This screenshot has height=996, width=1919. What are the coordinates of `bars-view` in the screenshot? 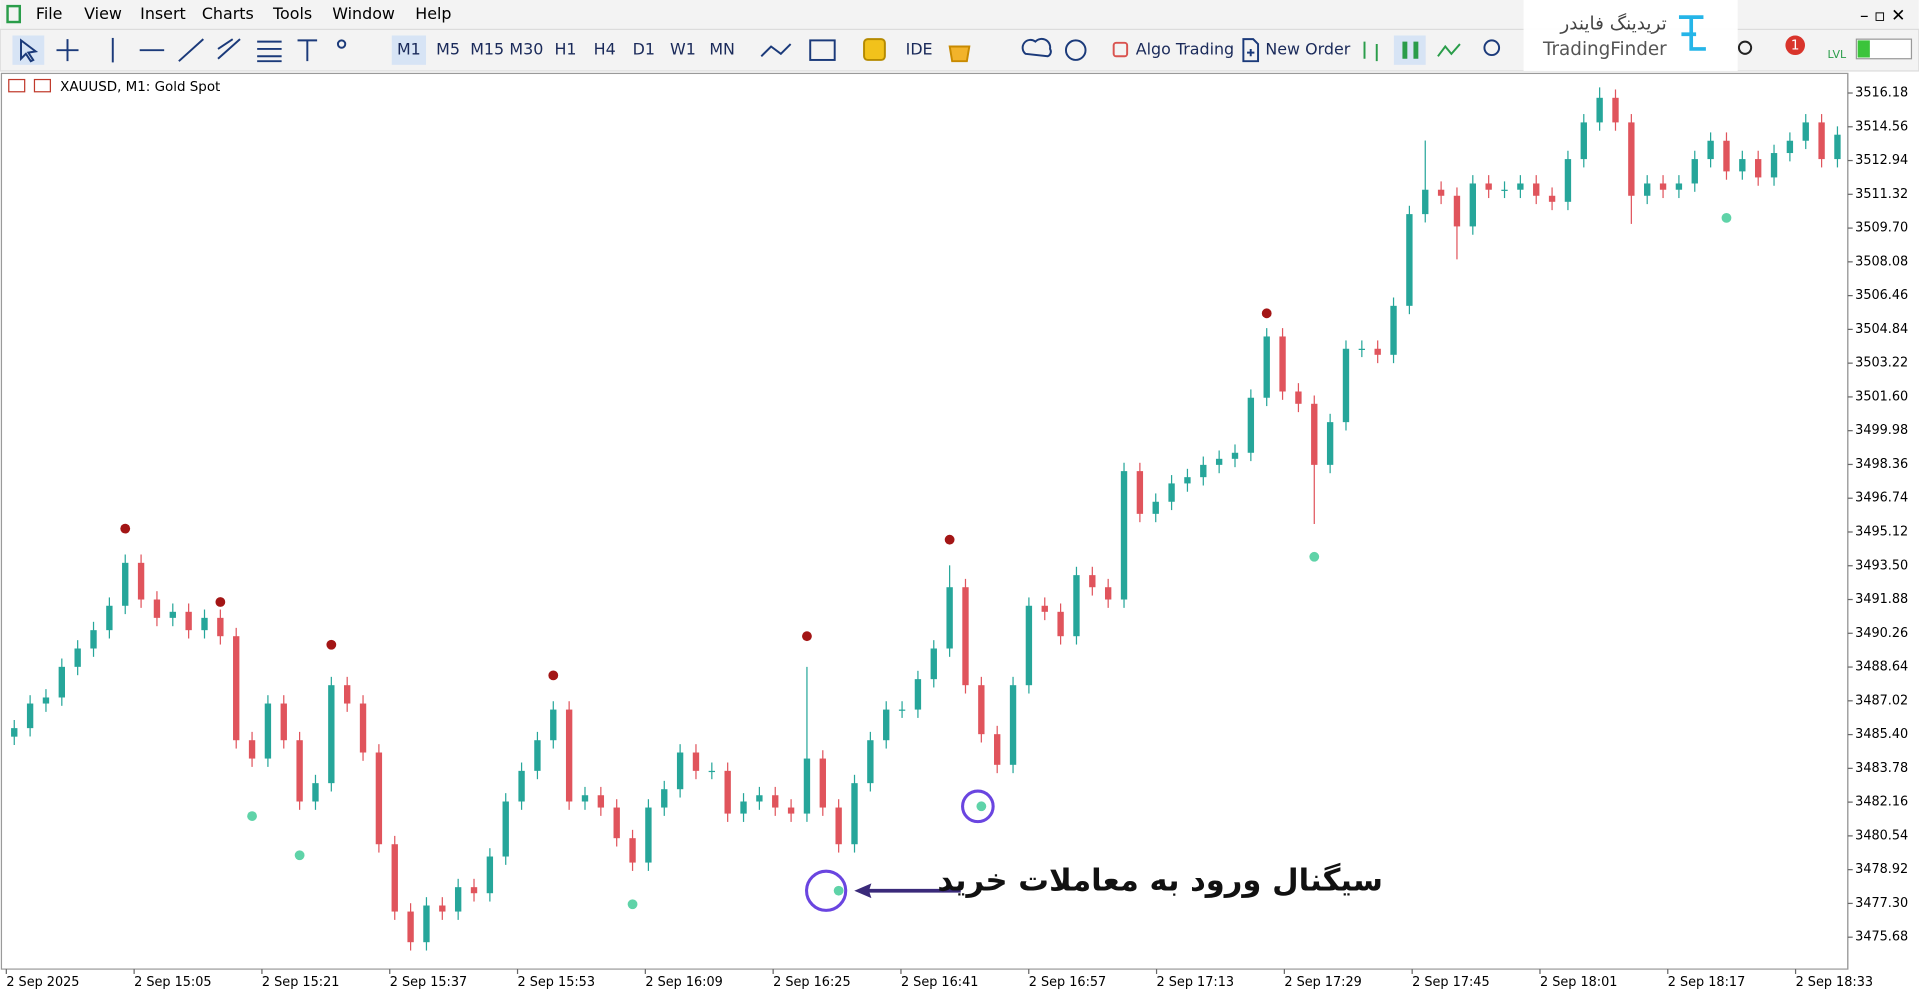 It's located at (1370, 51).